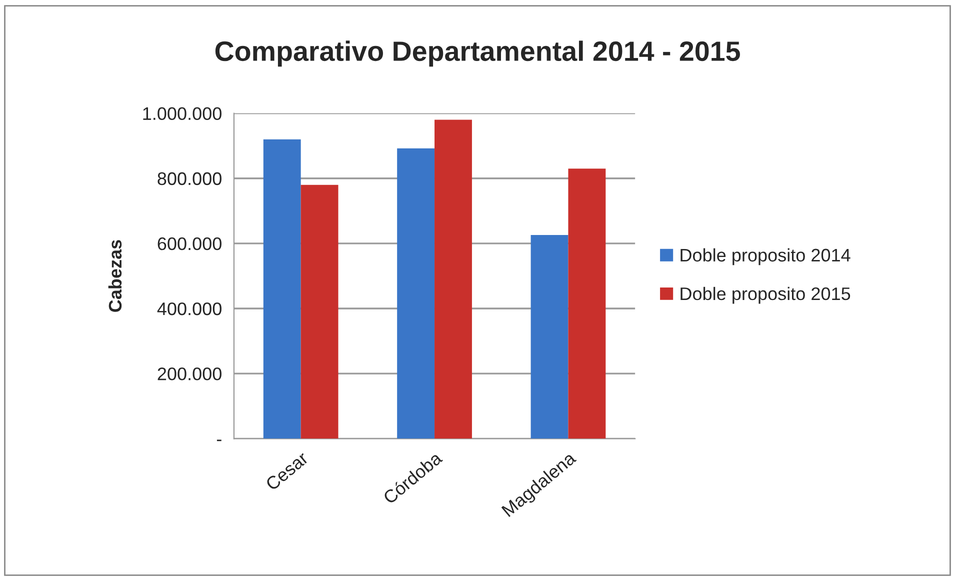 This screenshot has height=581, width=955. Describe the element at coordinates (189, 309) in the screenshot. I see `y-tick-label: 400.000` at that location.